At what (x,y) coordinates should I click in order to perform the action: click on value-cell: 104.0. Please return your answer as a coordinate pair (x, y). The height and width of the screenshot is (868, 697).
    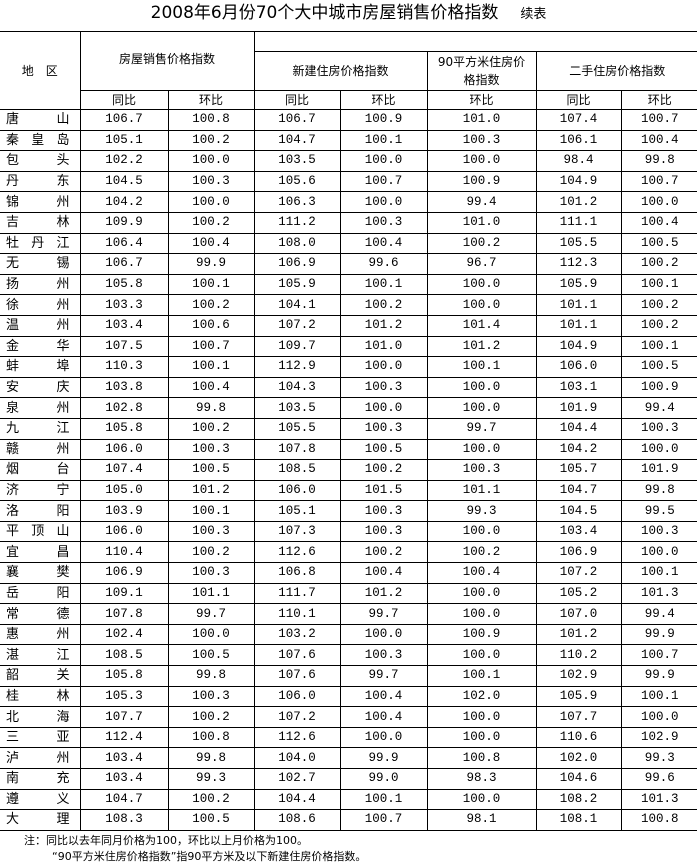
    Looking at the image, I should click on (297, 758).